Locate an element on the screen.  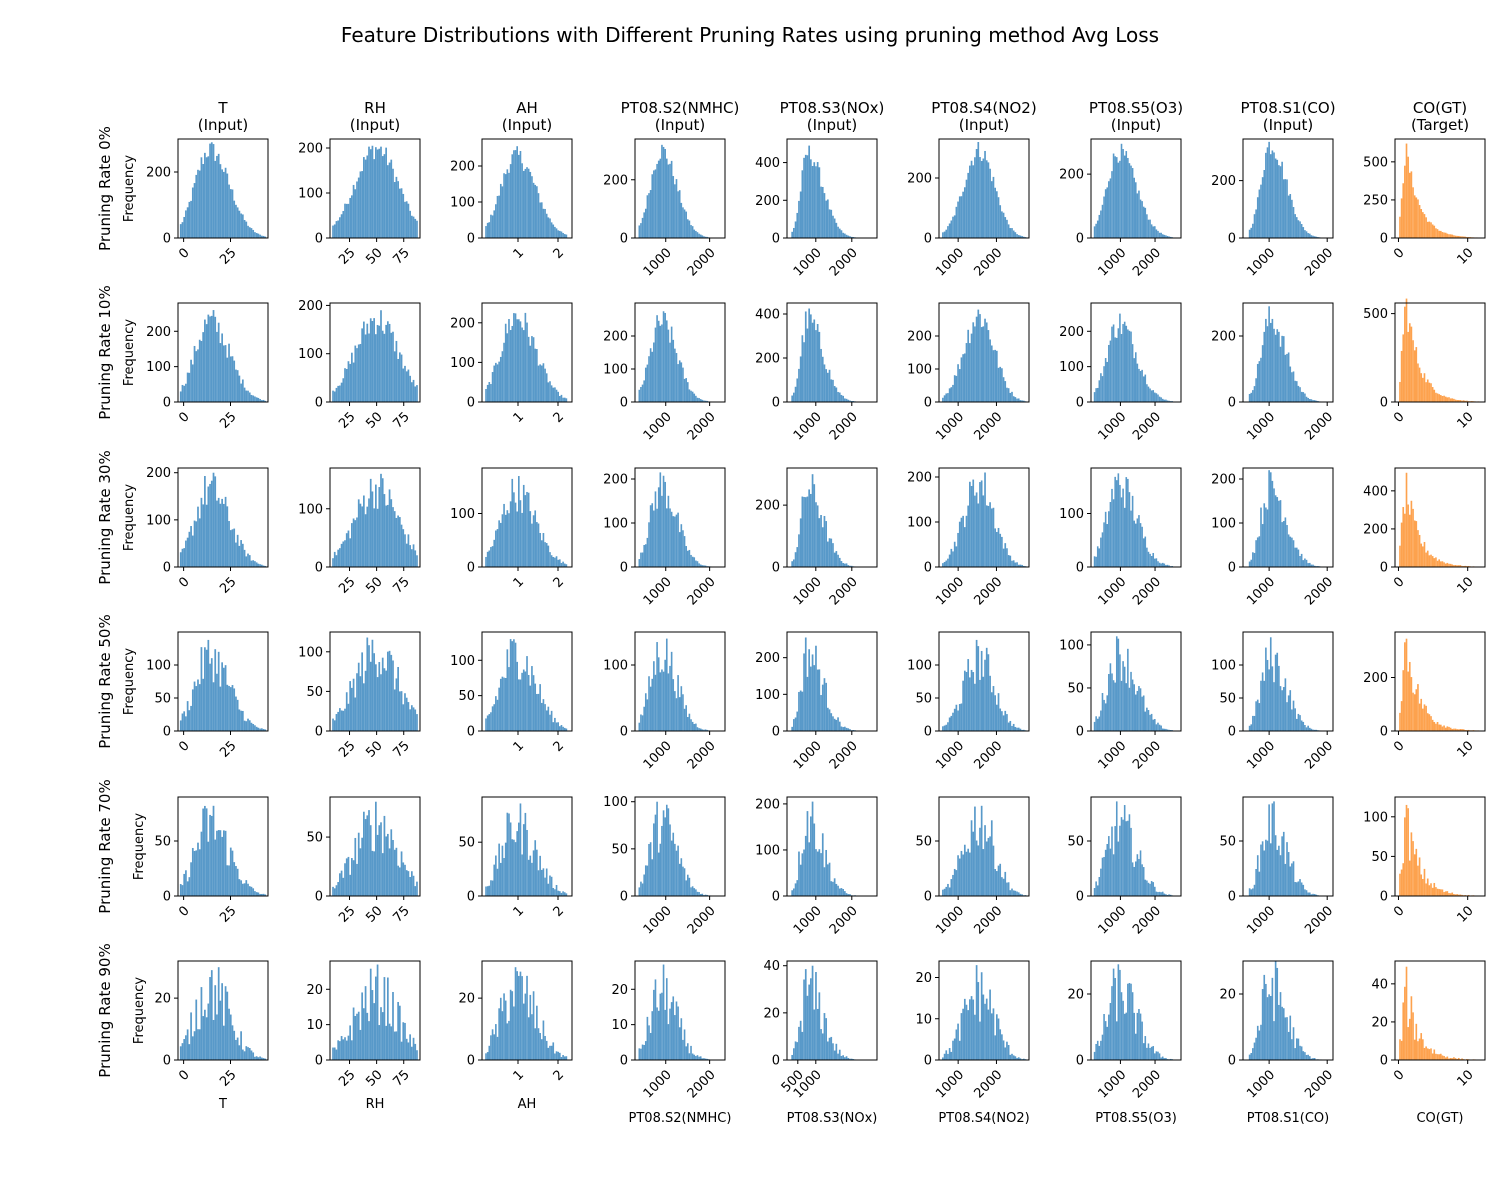
y-tick-label: 0 is located at coordinates (1384, 403).